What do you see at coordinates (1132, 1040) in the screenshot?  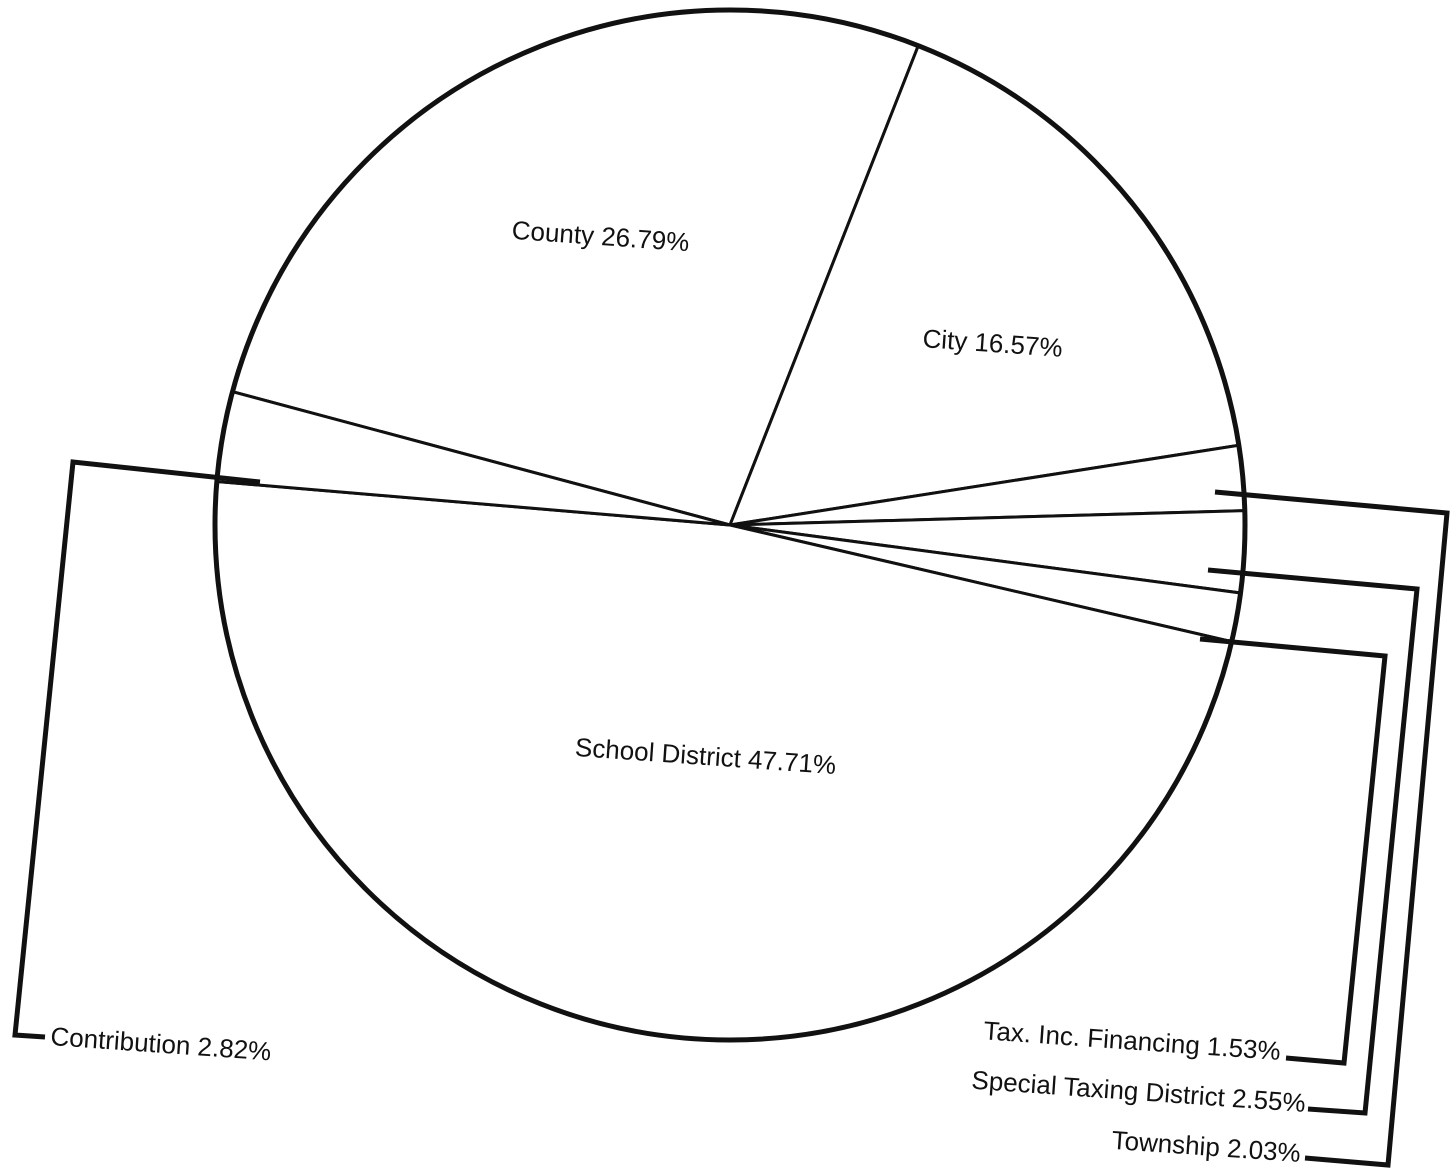 I see `callout-label-tax-inc-financing: Tax. Inc. Financing 1.53%` at bounding box center [1132, 1040].